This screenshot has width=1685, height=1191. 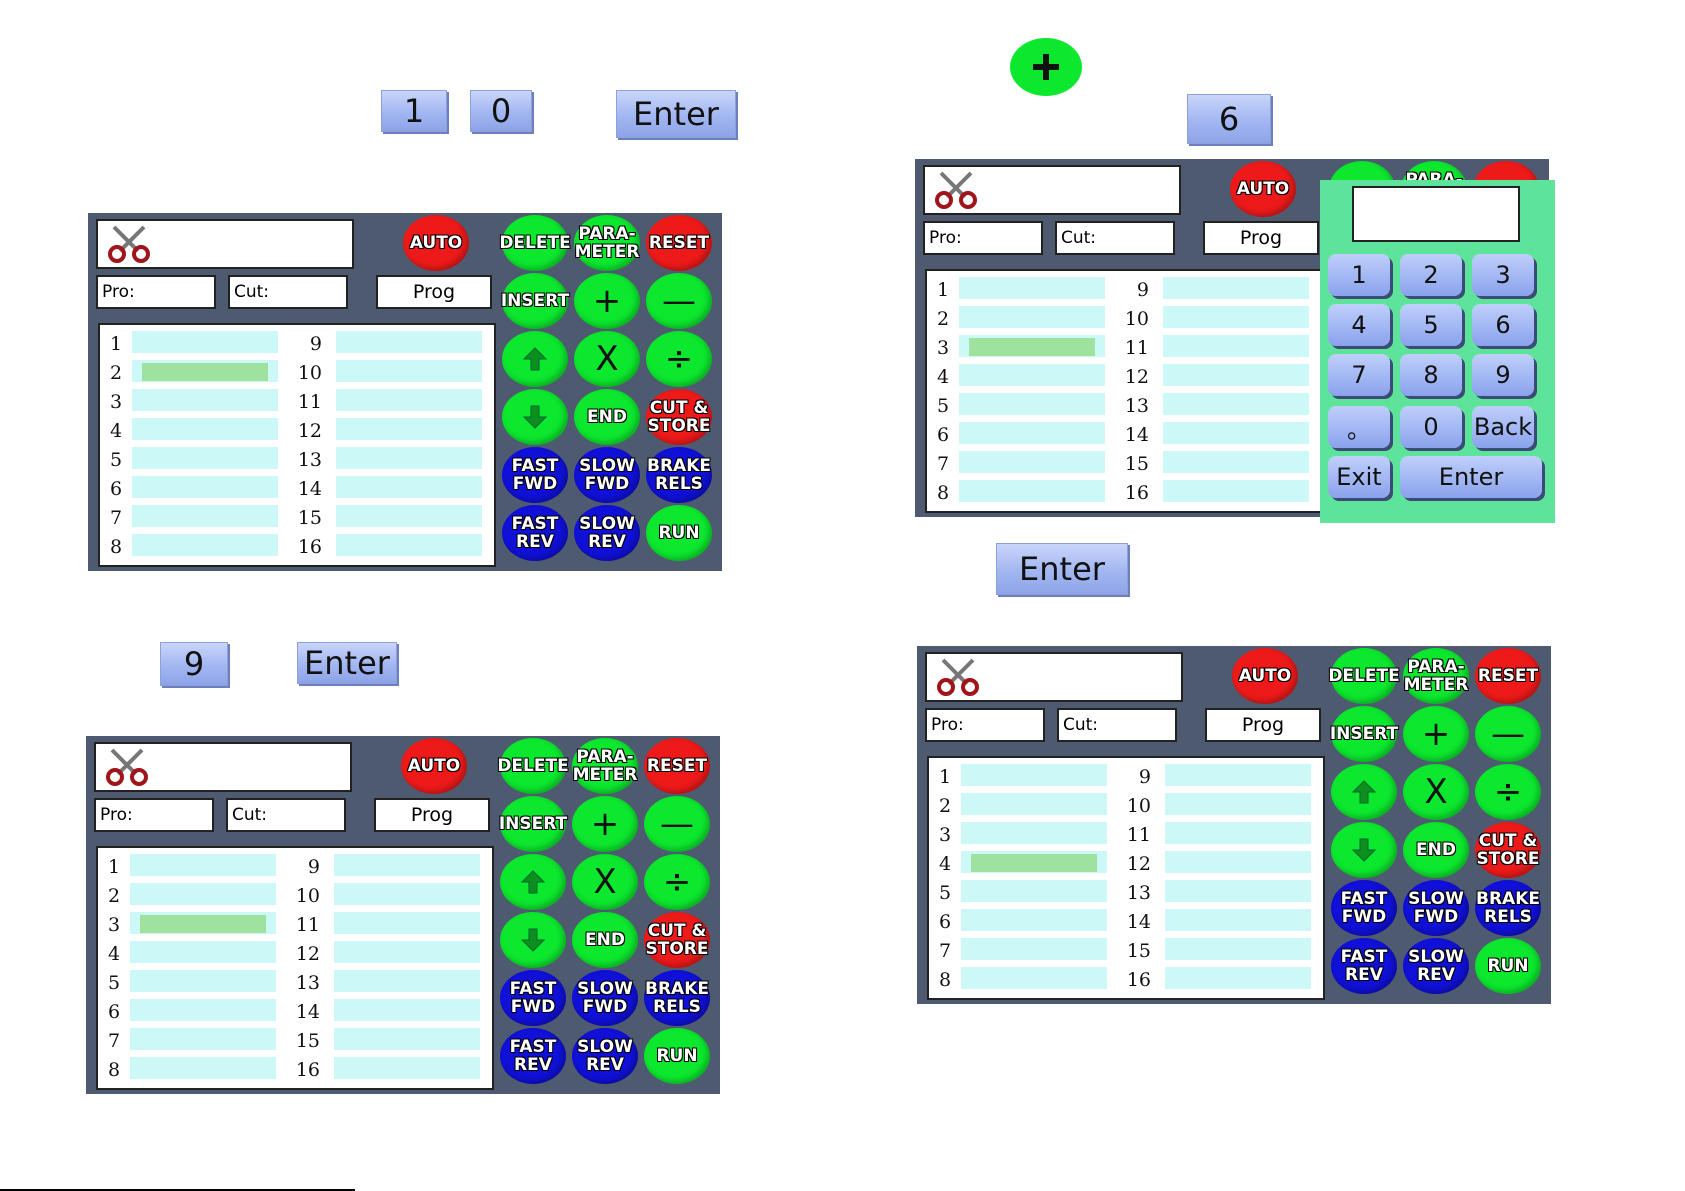 What do you see at coordinates (1503, 375) in the screenshot?
I see `keypad-key: 9` at bounding box center [1503, 375].